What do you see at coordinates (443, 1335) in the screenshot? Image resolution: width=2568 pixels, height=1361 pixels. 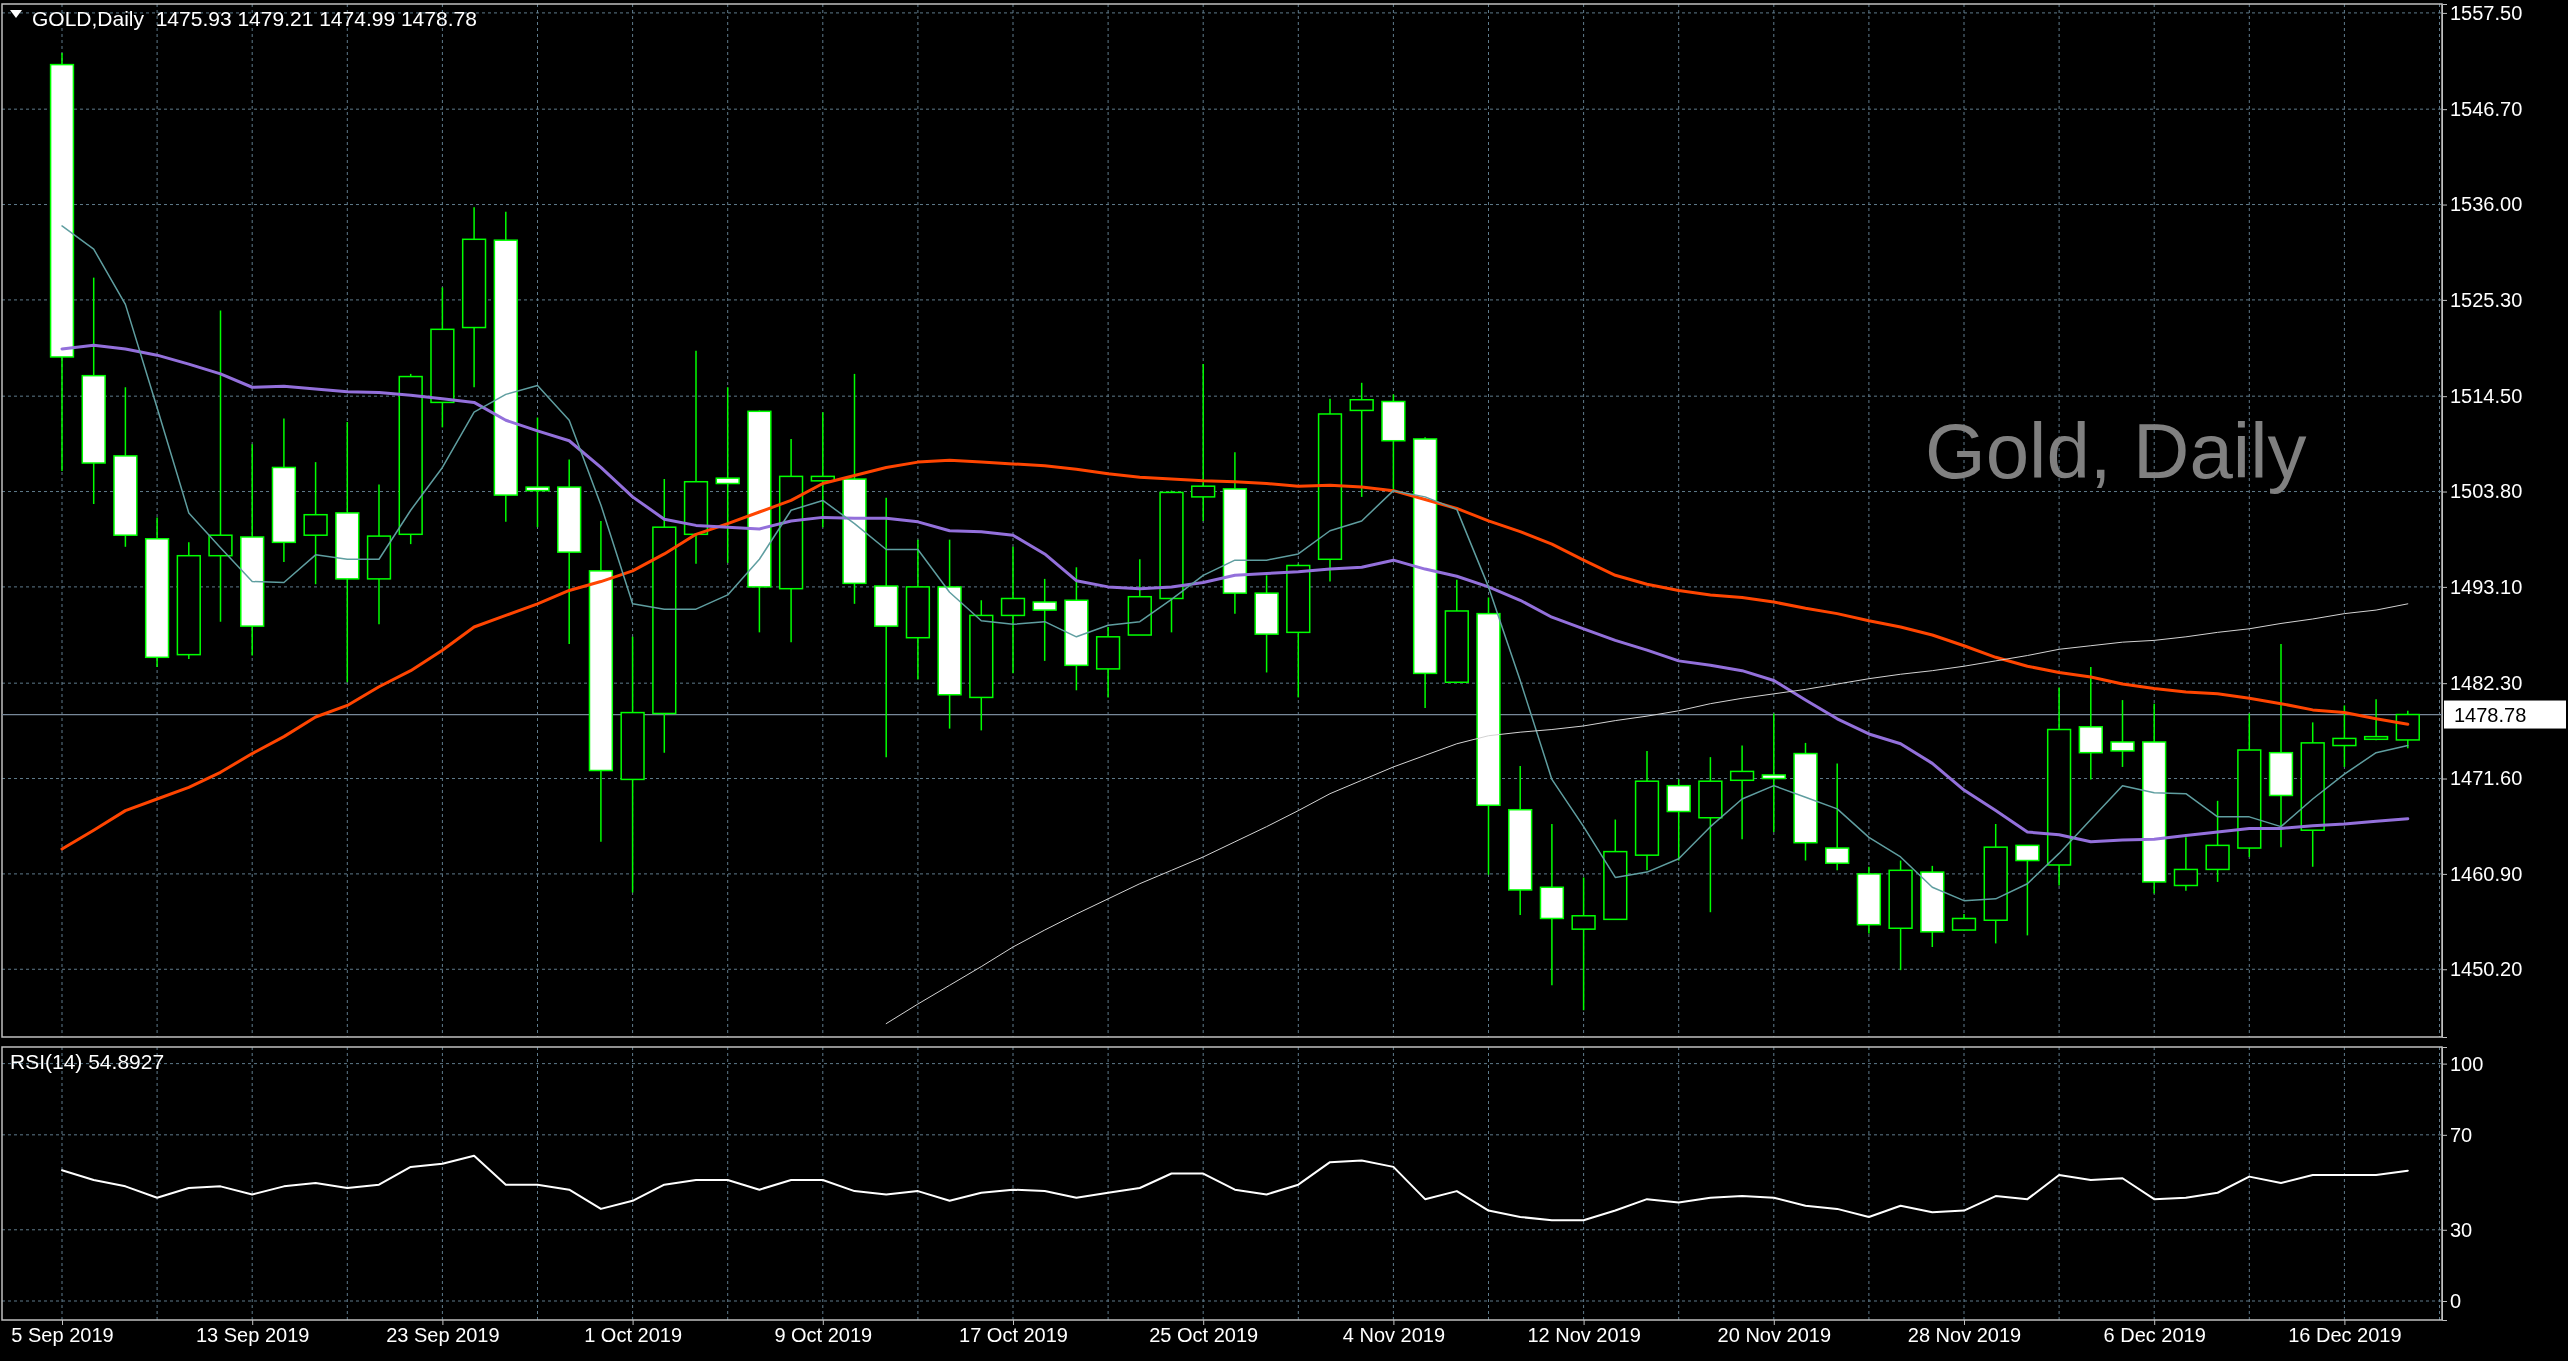 I see `x-tick-label: 23 Sep 2019` at bounding box center [443, 1335].